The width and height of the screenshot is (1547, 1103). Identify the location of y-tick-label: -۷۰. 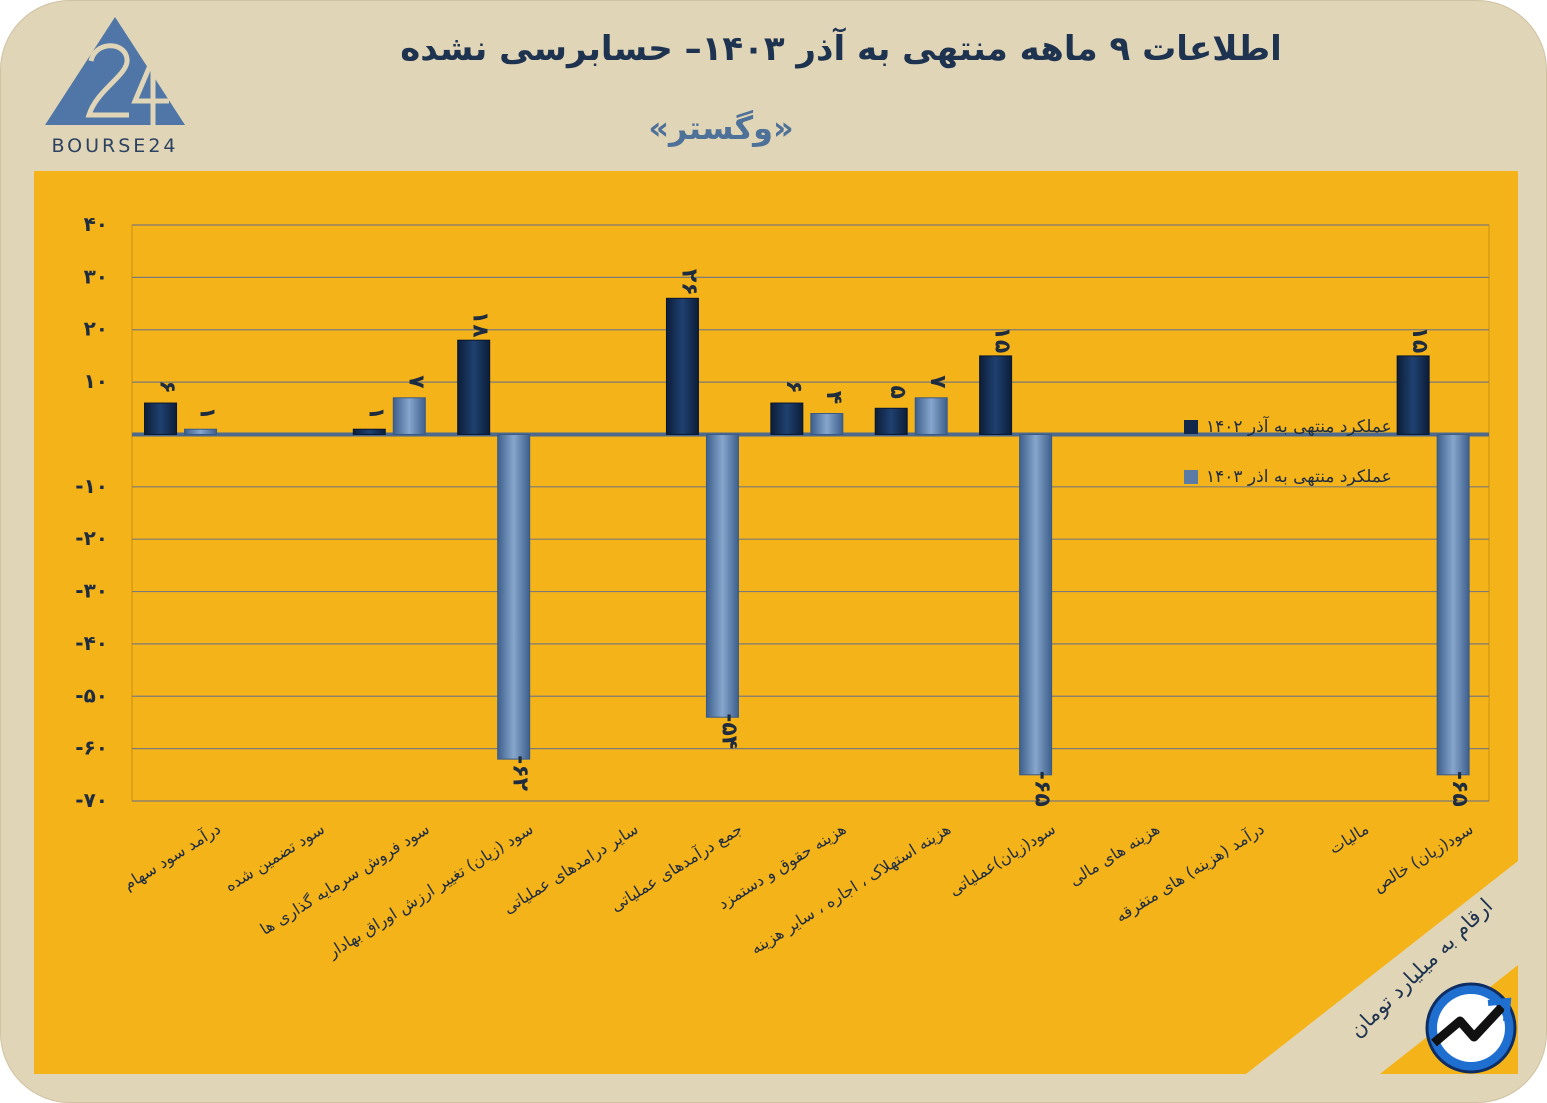
(91, 800).